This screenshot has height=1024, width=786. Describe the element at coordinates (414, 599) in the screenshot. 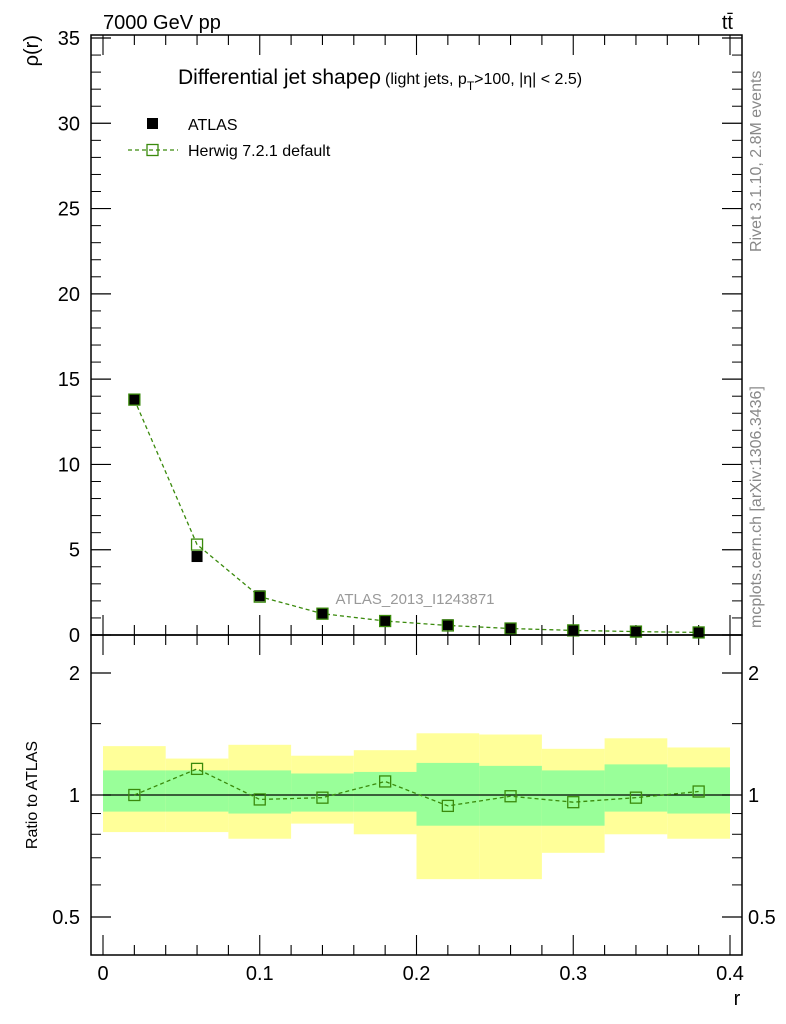

I see `analysis-watermark: ATLAS_2013_I1243871` at that location.